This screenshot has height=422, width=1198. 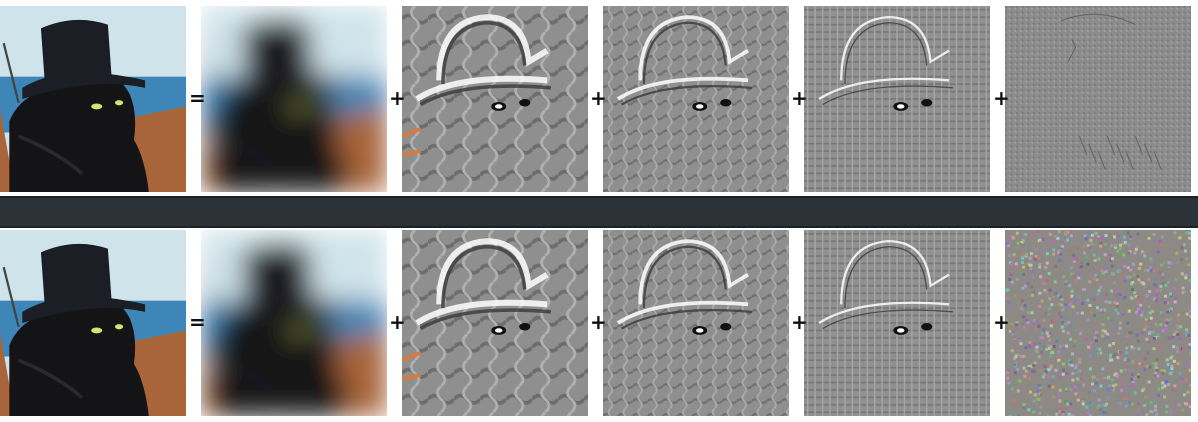 I want to click on bottom-row-plus-sign-3: +, so click(x=799, y=322).